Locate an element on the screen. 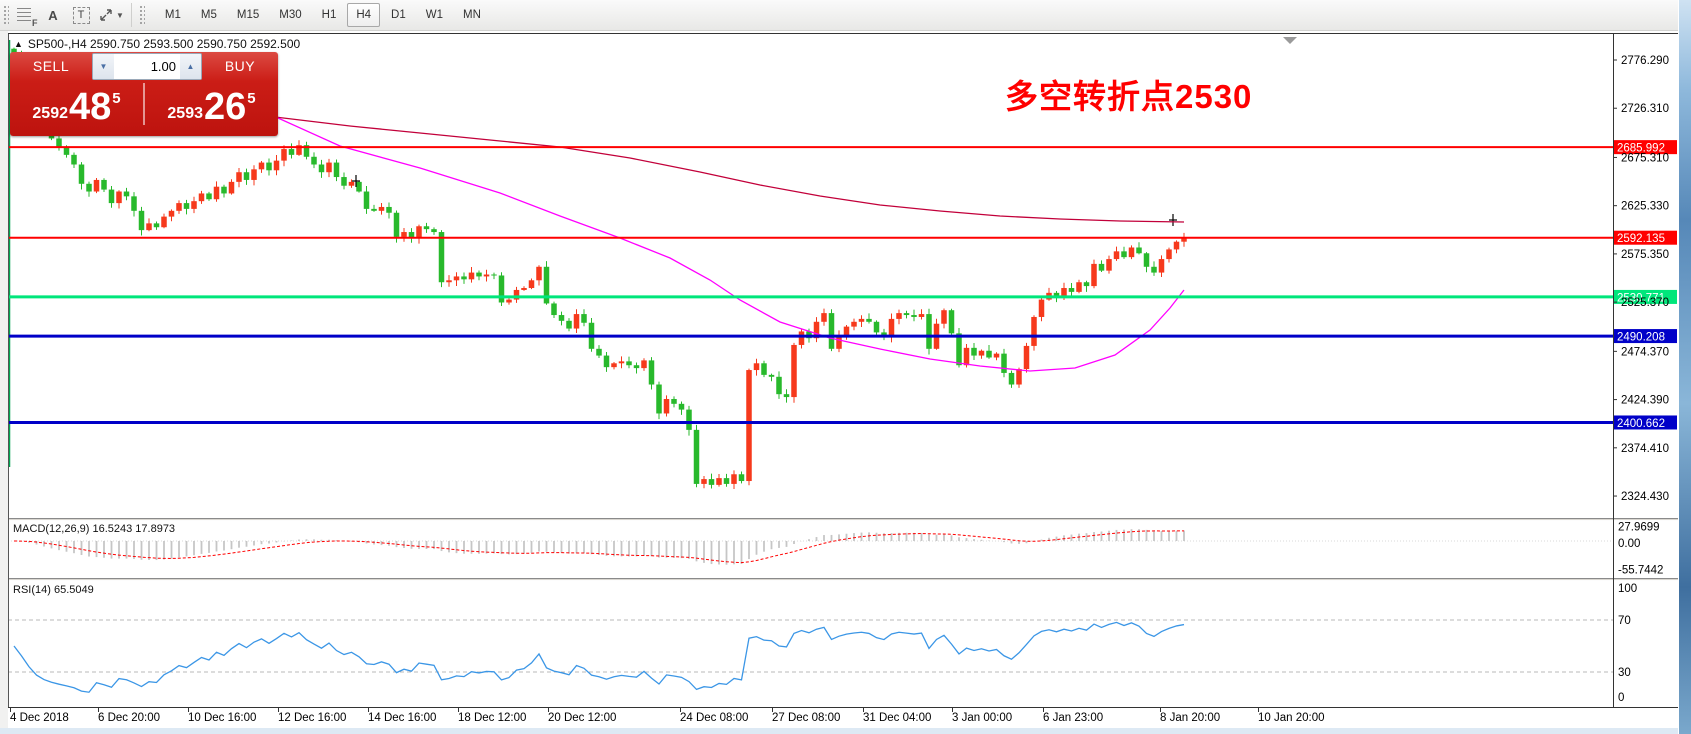 The image size is (1691, 734). window-right-edge is located at coordinates (1684, 367).